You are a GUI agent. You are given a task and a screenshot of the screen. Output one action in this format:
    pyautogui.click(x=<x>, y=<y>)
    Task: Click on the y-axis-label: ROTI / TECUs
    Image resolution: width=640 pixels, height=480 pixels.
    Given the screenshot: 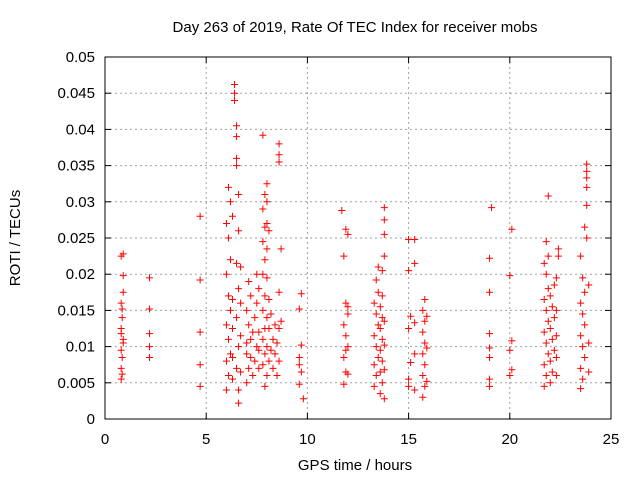 What is the action you would take?
    pyautogui.click(x=15, y=238)
    